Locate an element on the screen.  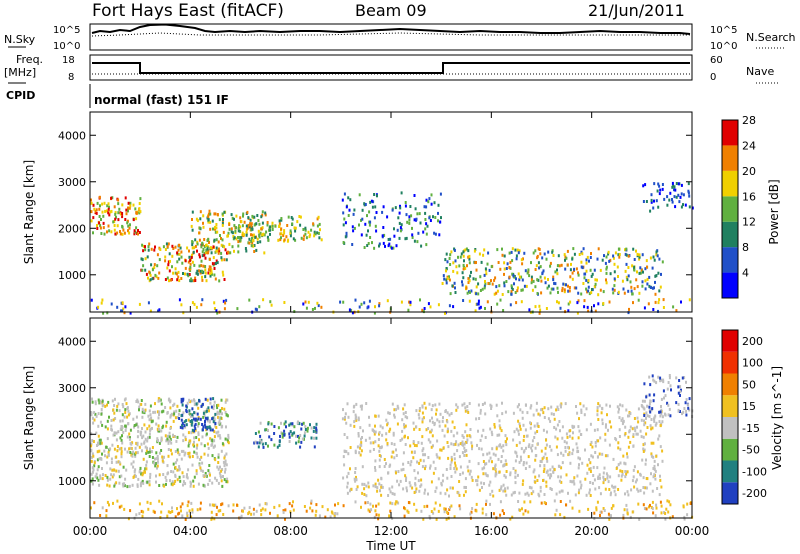
power-ylabel: Slant Range [km] is located at coordinates (29, 212).